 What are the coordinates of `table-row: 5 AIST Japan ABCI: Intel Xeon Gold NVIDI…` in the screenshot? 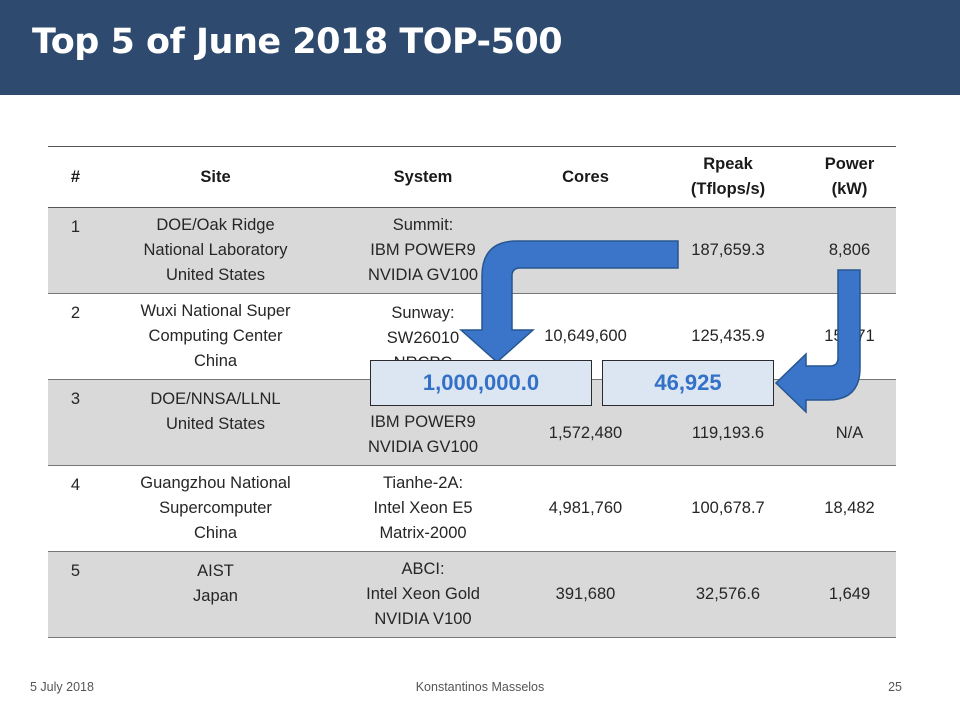 It's located at (472, 595).